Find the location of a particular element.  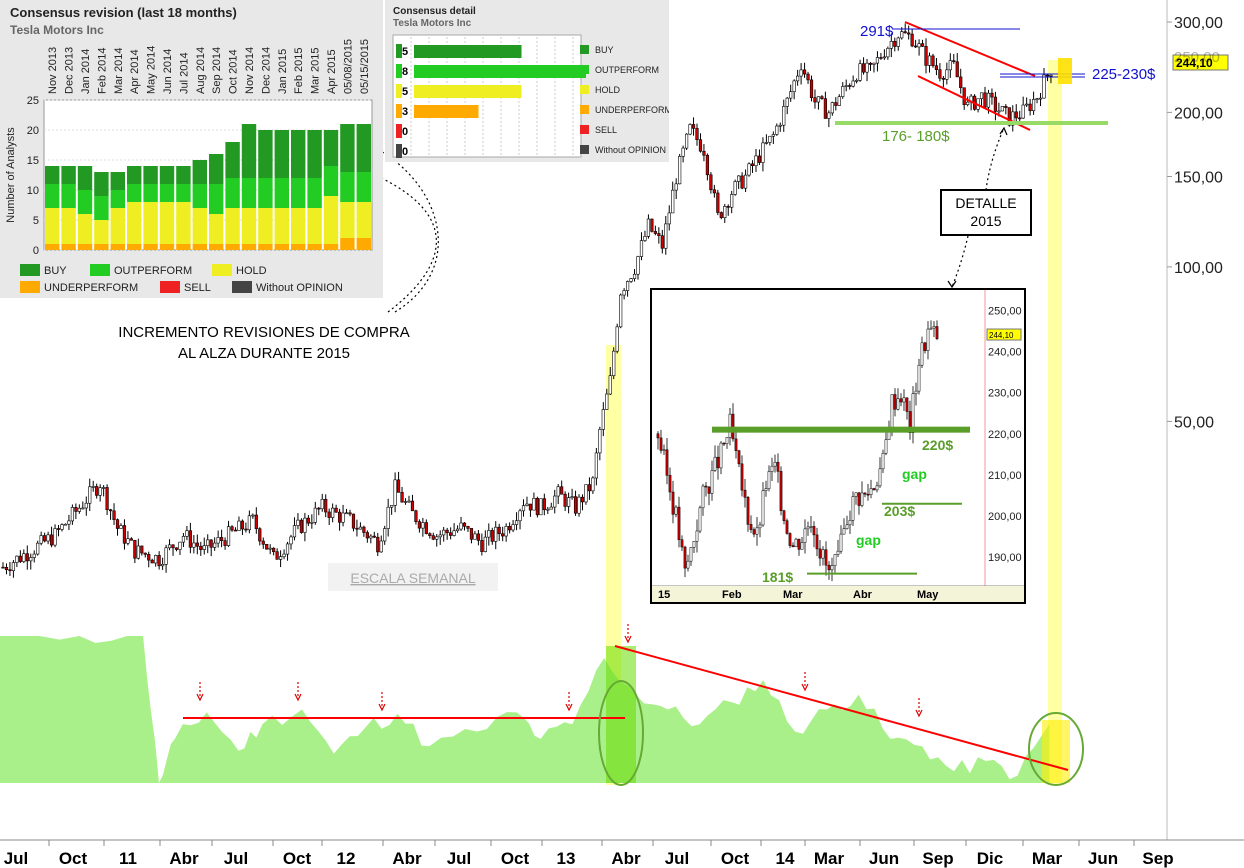

trend-line-upper is located at coordinates (970, 49).